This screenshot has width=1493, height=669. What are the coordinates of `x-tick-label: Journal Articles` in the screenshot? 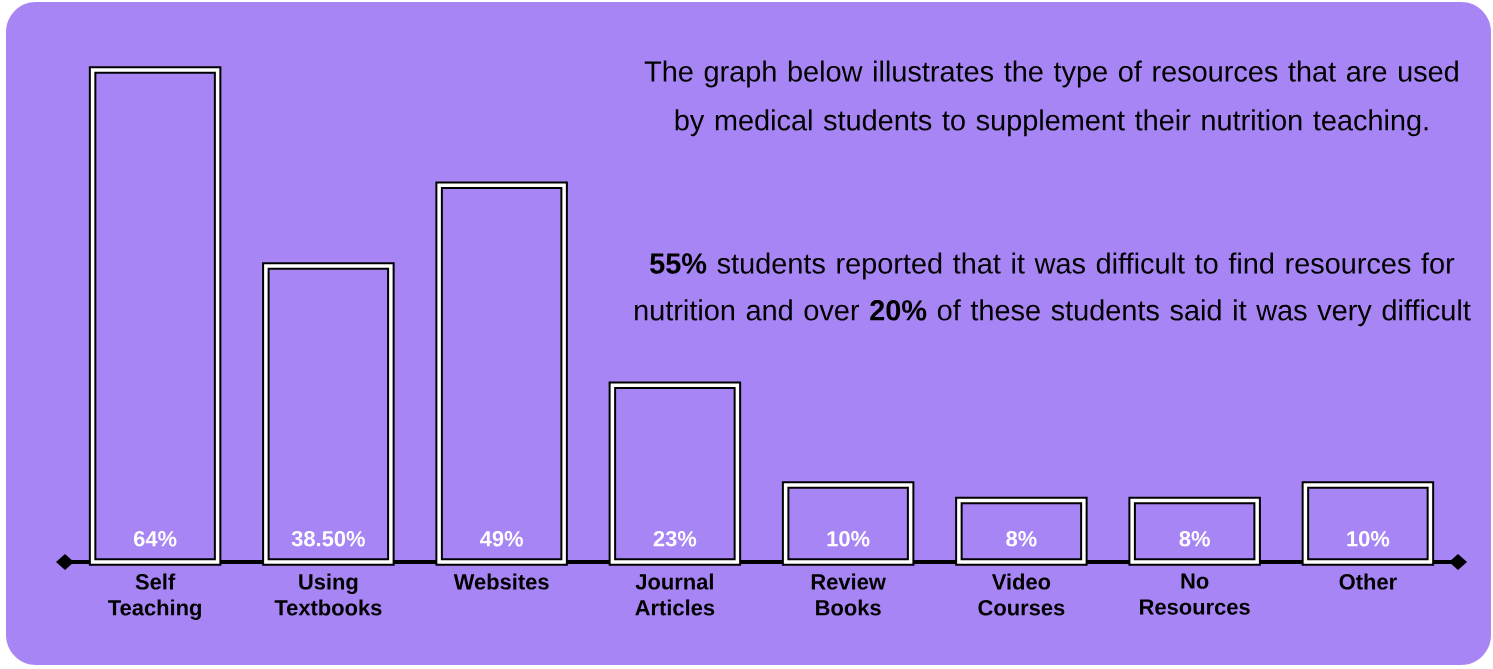 It's located at (675, 594).